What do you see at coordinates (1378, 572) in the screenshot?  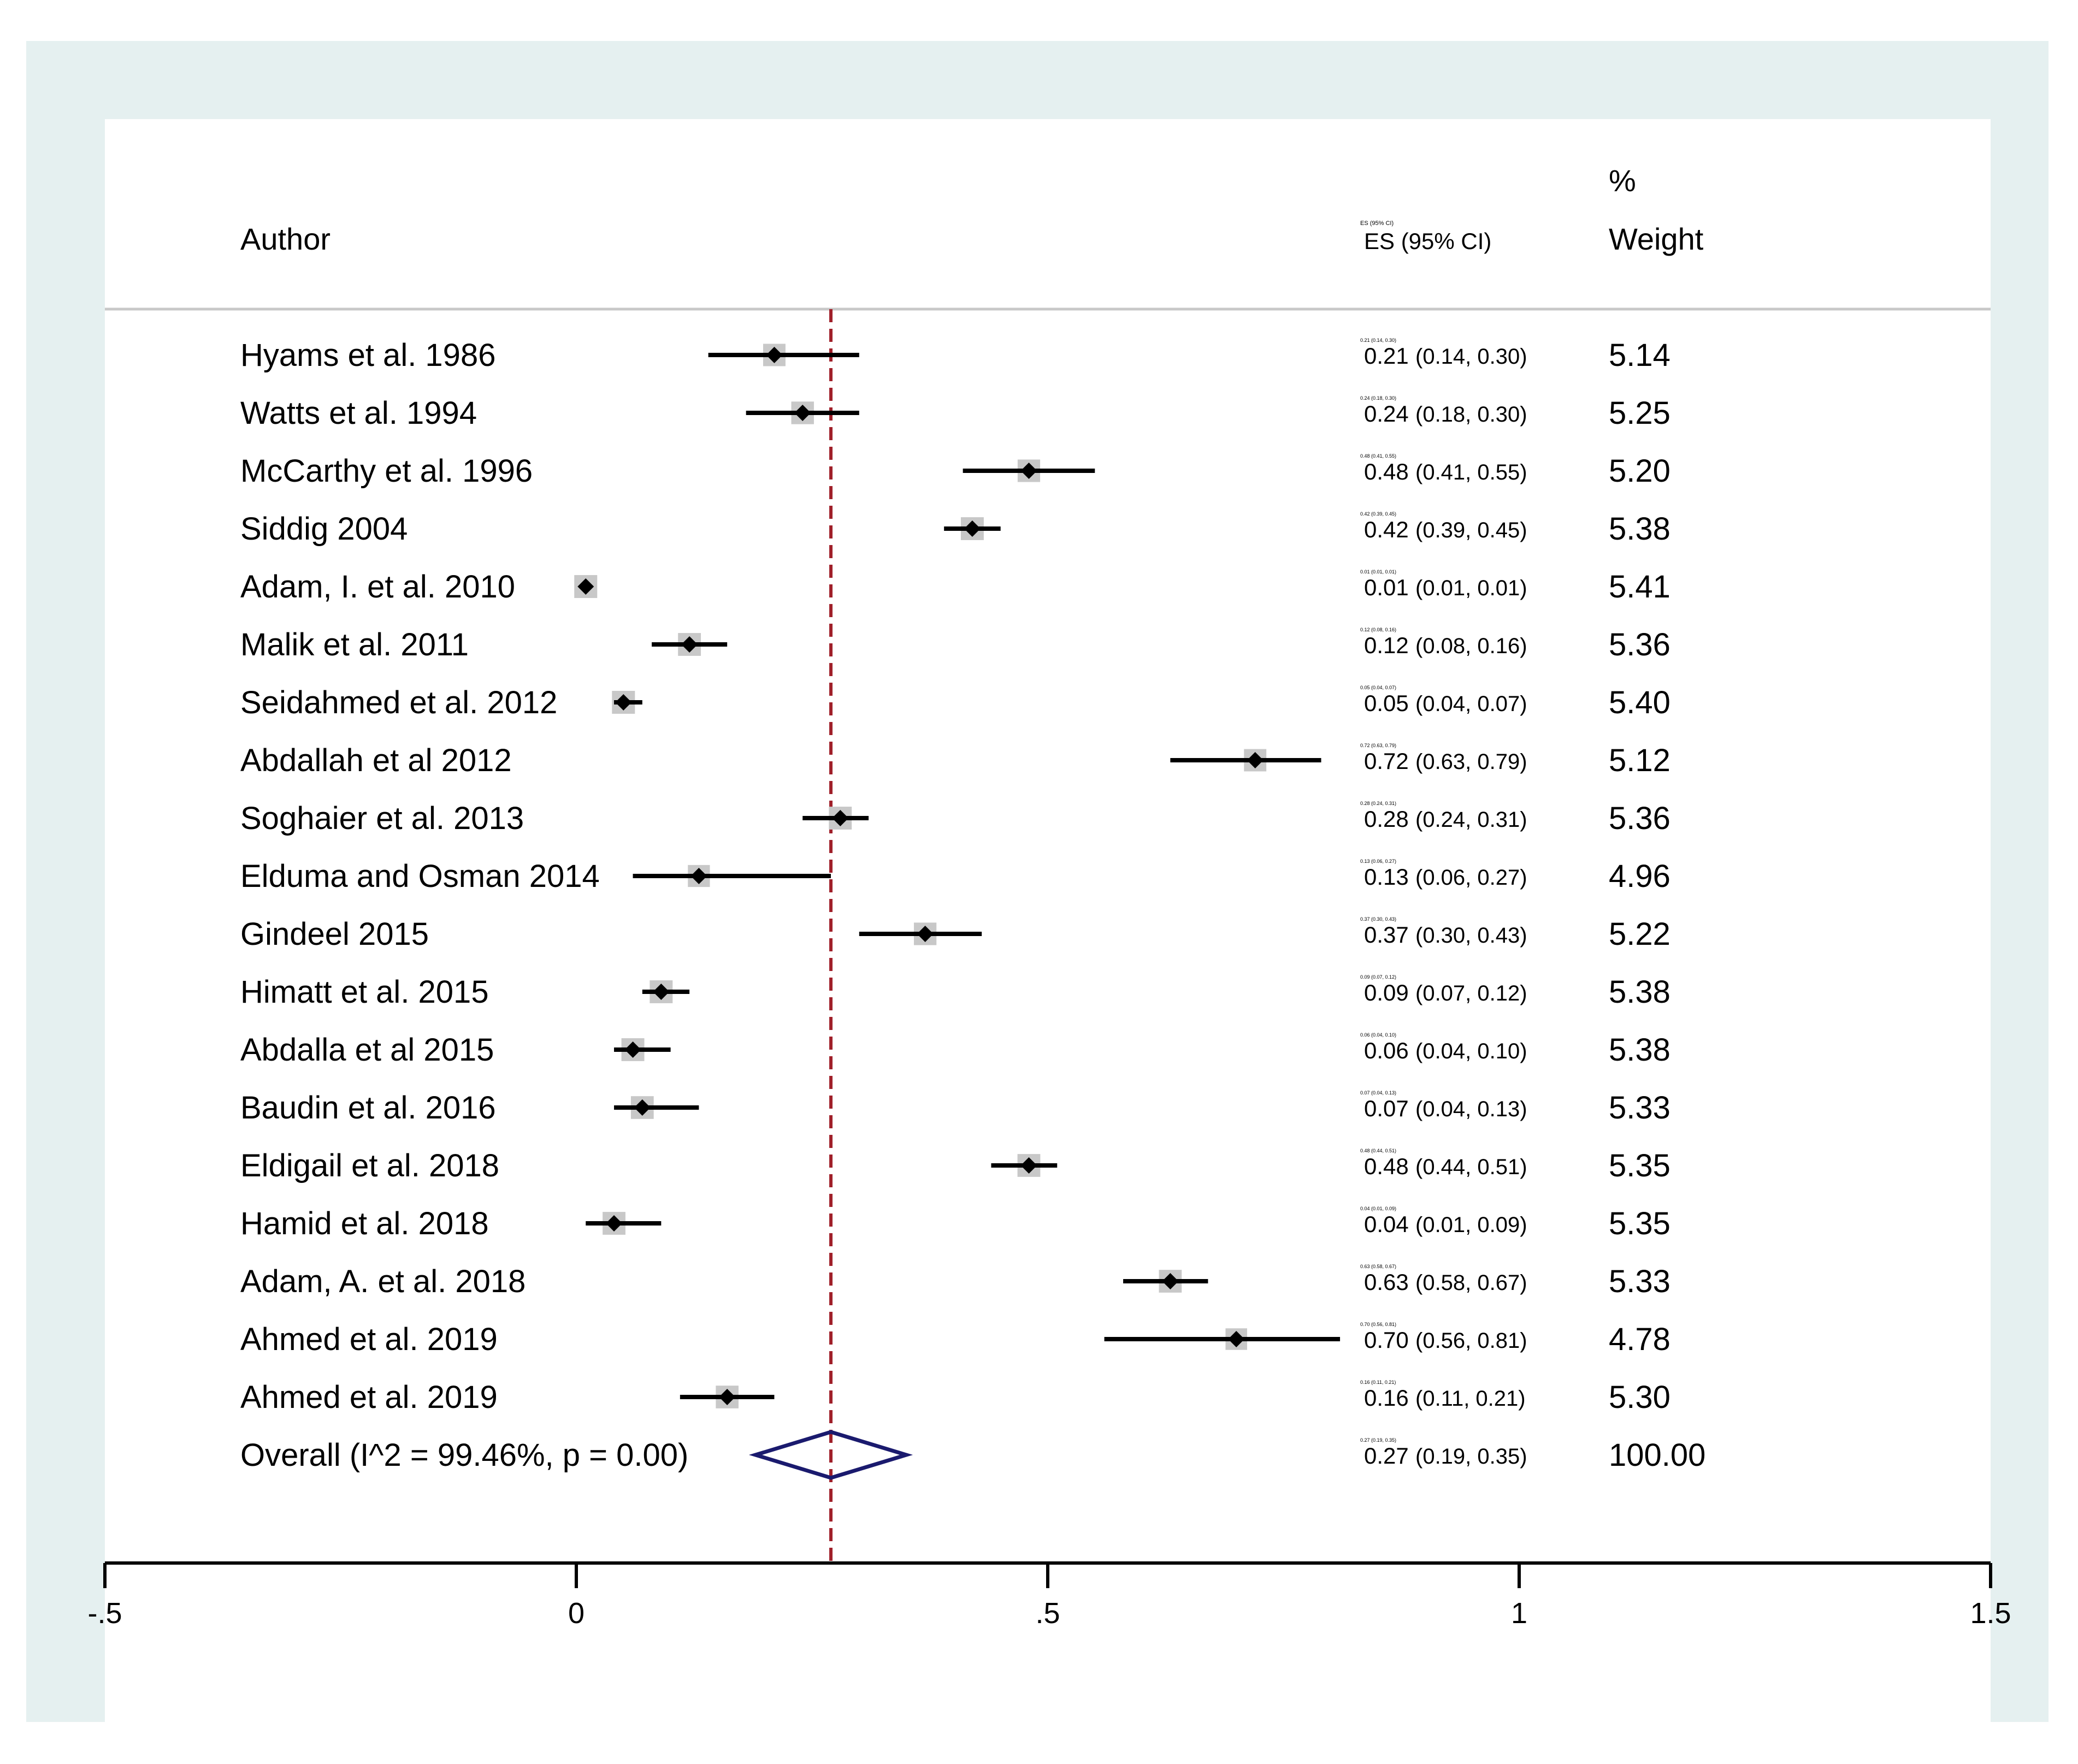 I see `es-ci-small-label: 0.01 (0.01, 0.01)` at bounding box center [1378, 572].